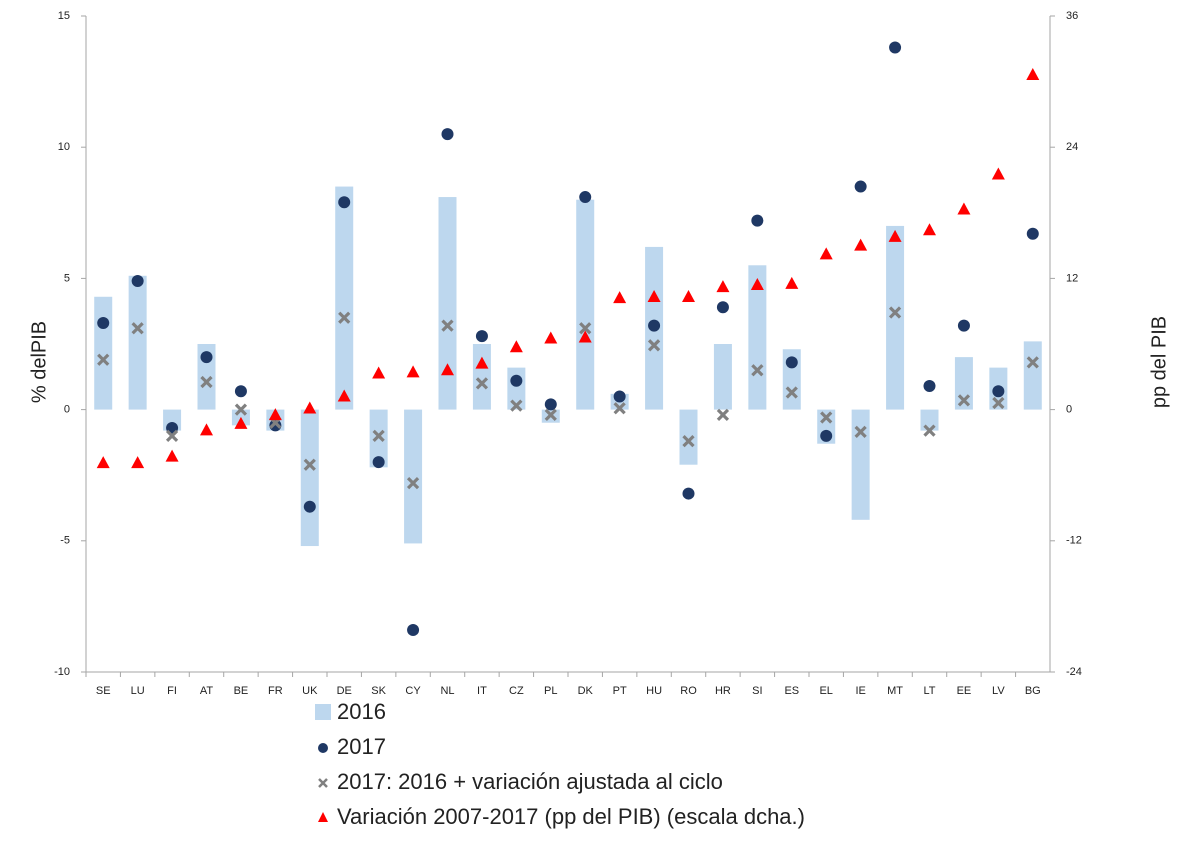  Describe the element at coordinates (860, 691) in the screenshot. I see `x-tick-label: IE` at that location.